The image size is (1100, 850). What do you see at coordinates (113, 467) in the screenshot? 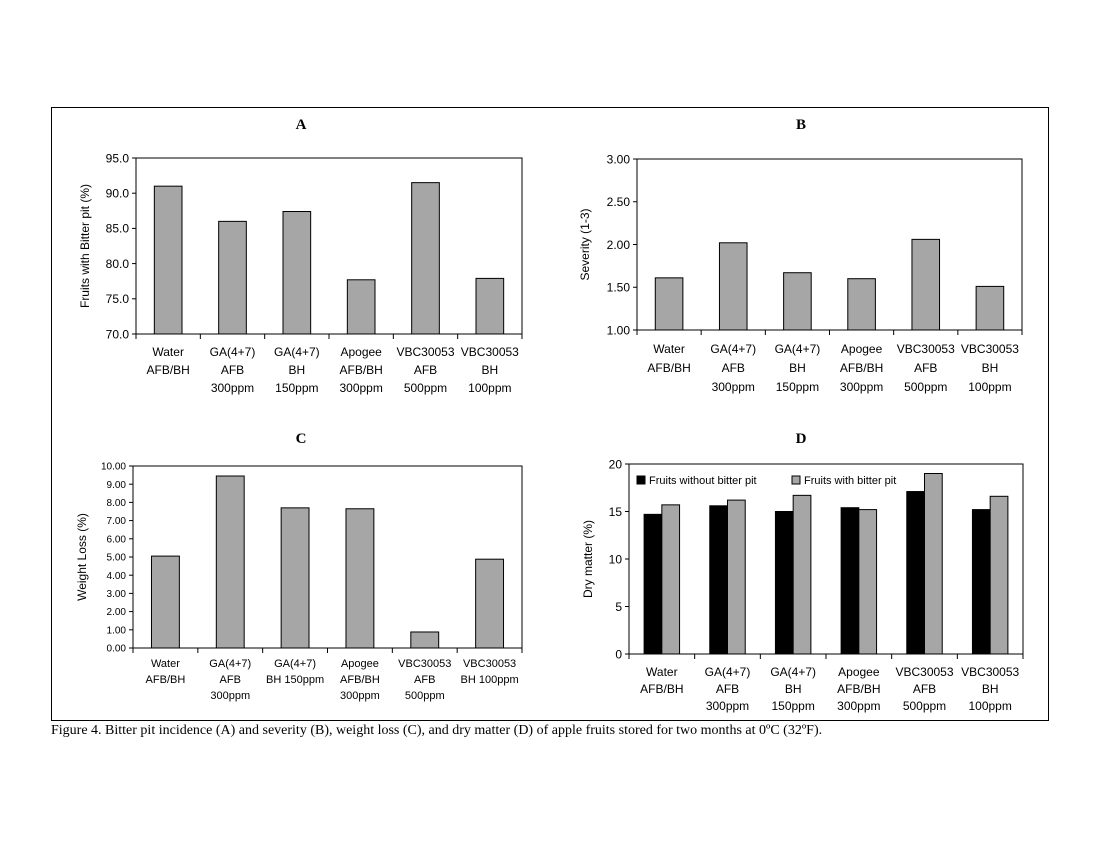
I see `chart-c-ytick-label: 10.00` at bounding box center [113, 467].